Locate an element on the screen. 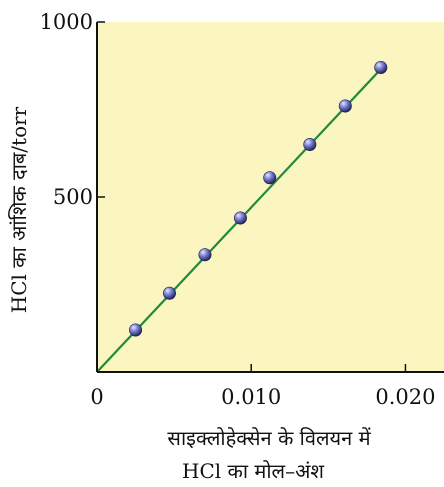  x-tick-label: 0.010 is located at coordinates (251, 397).